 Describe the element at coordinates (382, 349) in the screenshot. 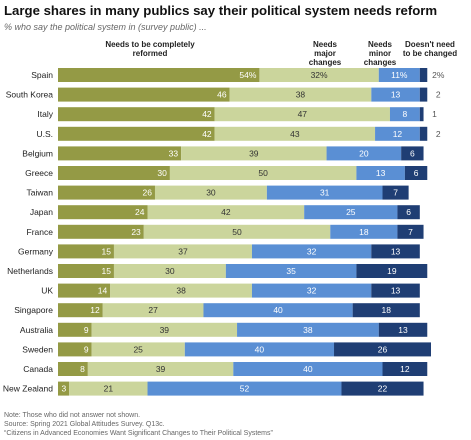

I see `bar-sweden-no-change` at that location.